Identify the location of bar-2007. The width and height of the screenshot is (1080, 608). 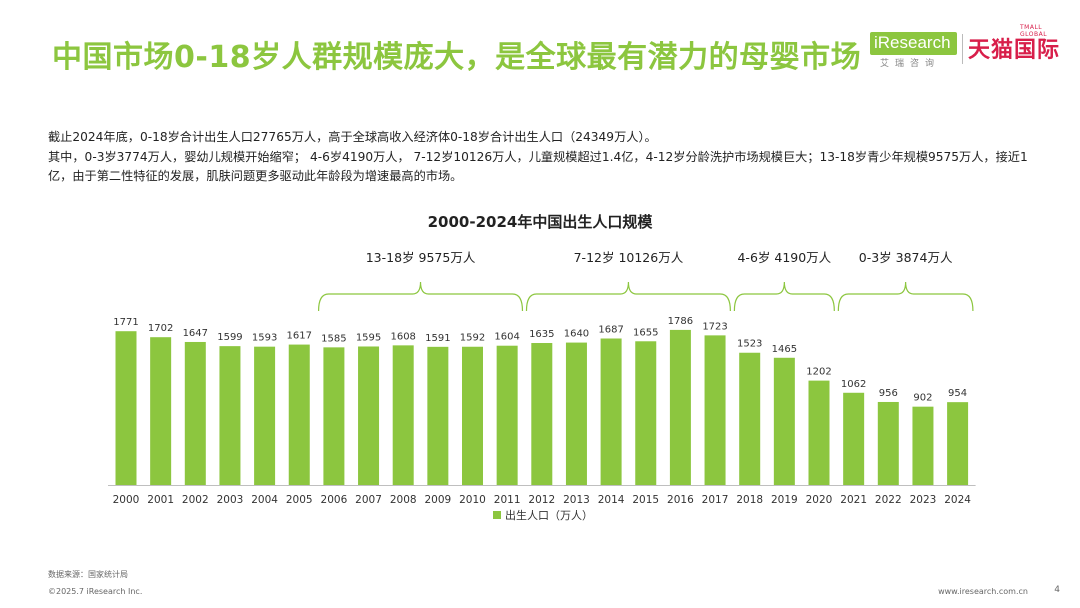
(369, 415).